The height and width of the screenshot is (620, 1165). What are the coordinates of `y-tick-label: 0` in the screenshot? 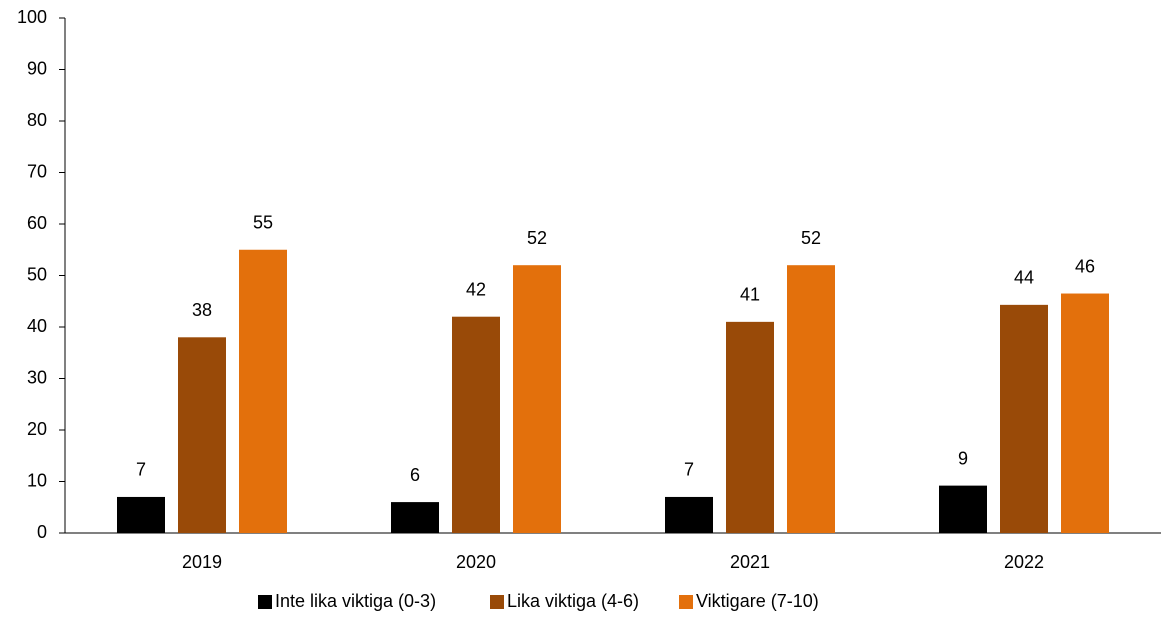 It's located at (42, 532).